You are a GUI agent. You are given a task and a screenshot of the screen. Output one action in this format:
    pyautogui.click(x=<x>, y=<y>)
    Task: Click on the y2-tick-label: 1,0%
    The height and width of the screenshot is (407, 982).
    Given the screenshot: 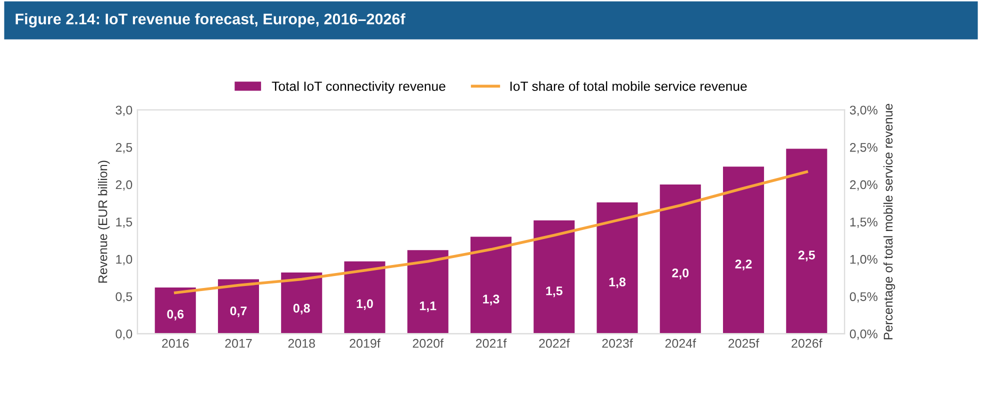 What is the action you would take?
    pyautogui.click(x=864, y=260)
    